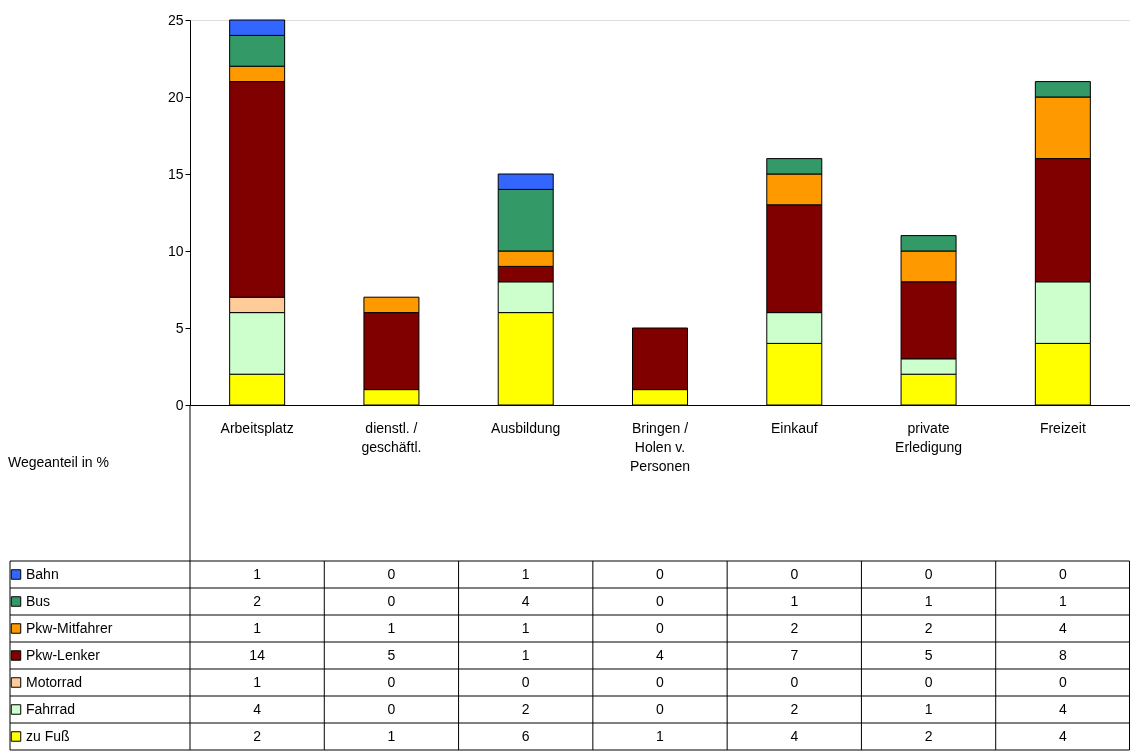  Describe the element at coordinates (48, 735) in the screenshot. I see `legend-label: zu Fuß` at that location.